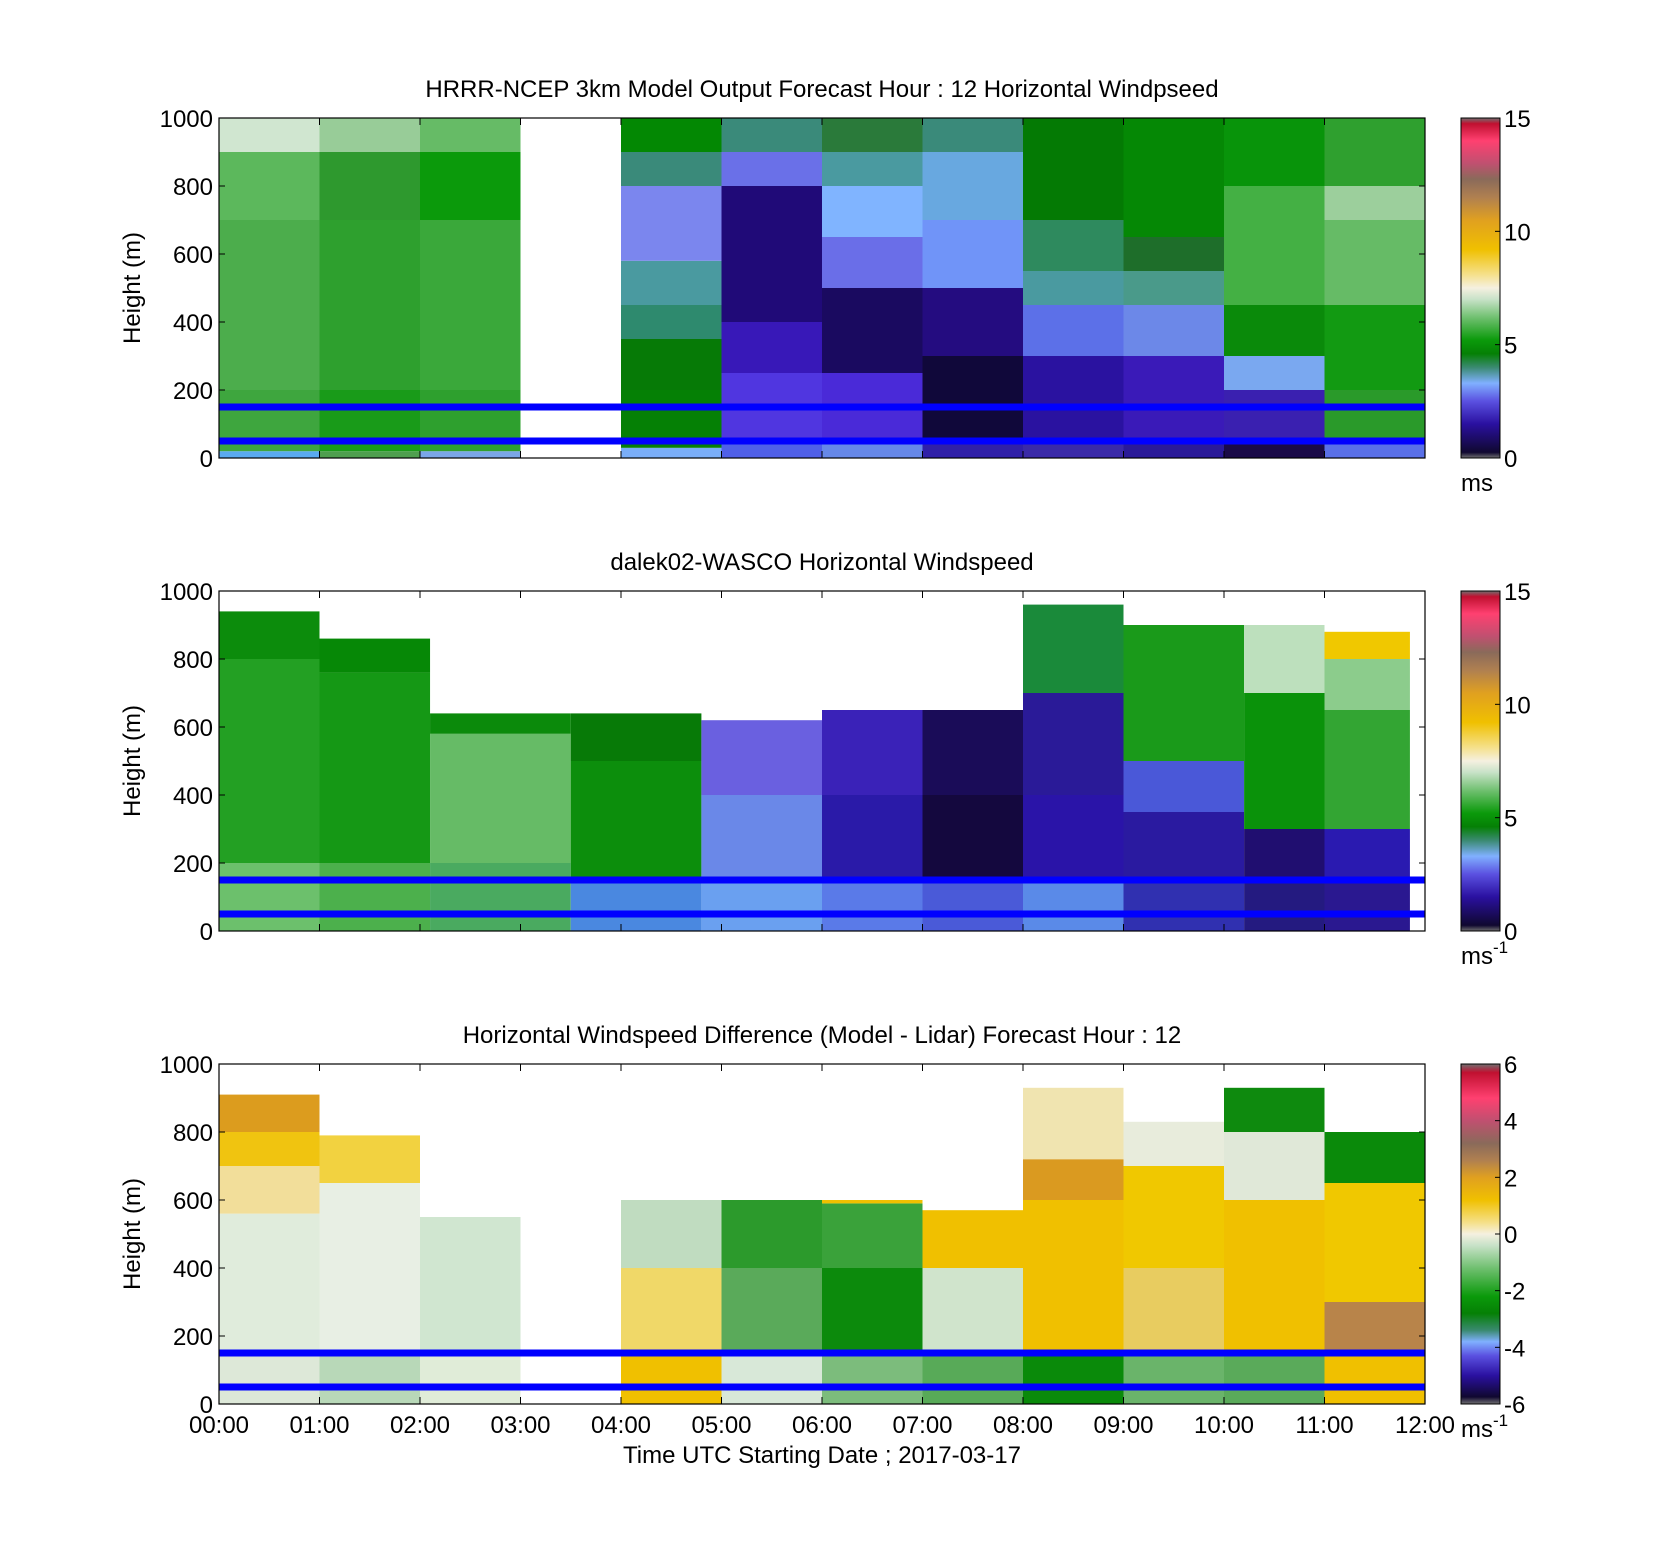 This screenshot has width=1680, height=1561. What do you see at coordinates (621, 1425) in the screenshot?
I see `x-tick-label: 04:00` at bounding box center [621, 1425].